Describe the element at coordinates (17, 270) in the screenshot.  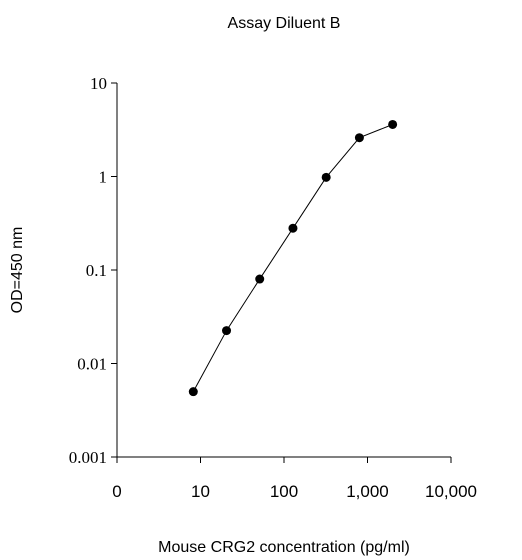
I see `y-axis-label: OD=450 nm` at that location.